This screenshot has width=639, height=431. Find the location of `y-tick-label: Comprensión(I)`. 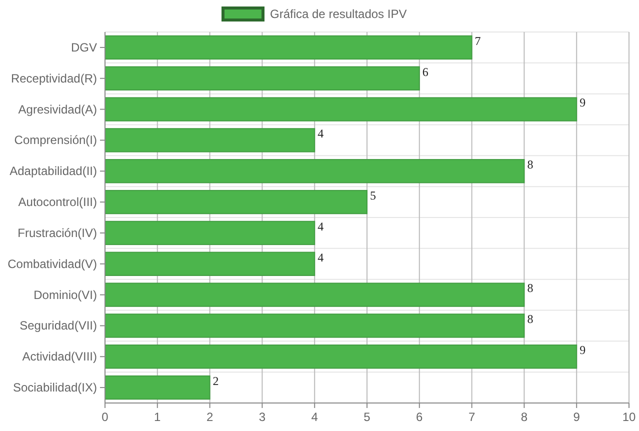

y-tick-label: Comprensión(I) is located at coordinates (55, 140).